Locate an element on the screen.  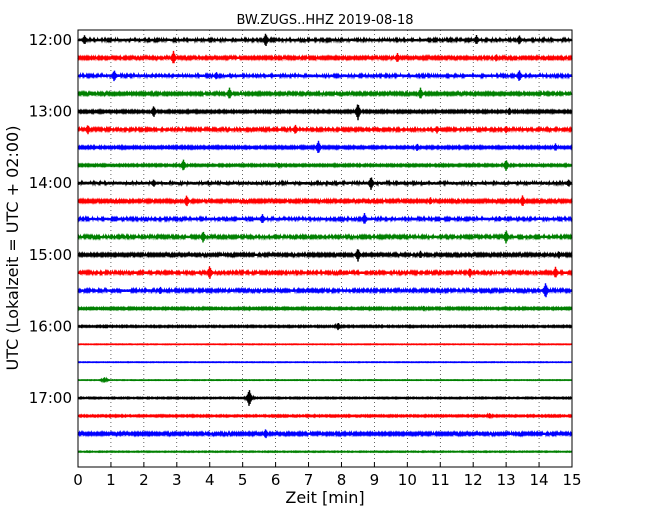
y-tick-label: 16:00 is located at coordinates (50, 326).